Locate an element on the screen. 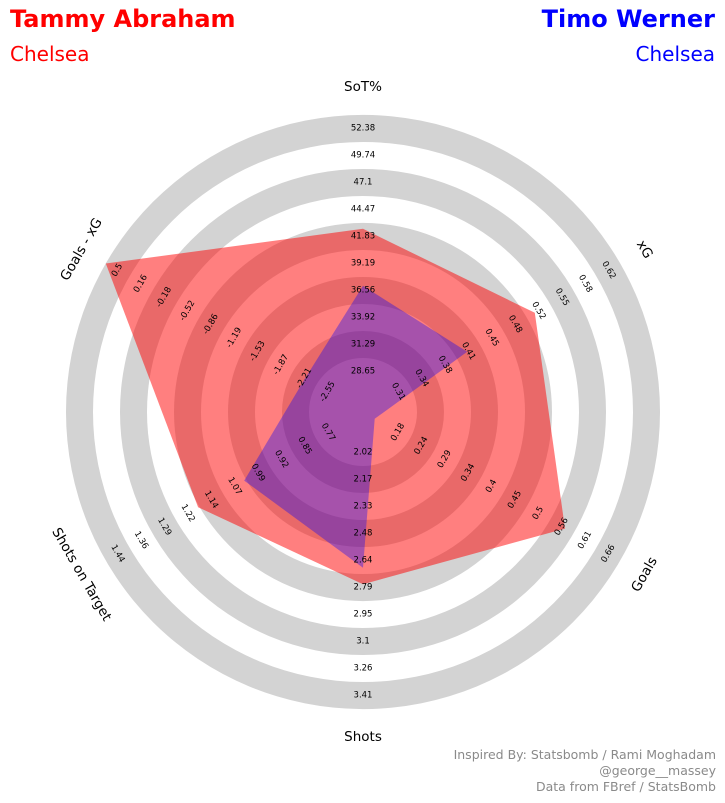 This screenshot has height=803, width=725. axis-tick-label: 3.26 is located at coordinates (363, 669).